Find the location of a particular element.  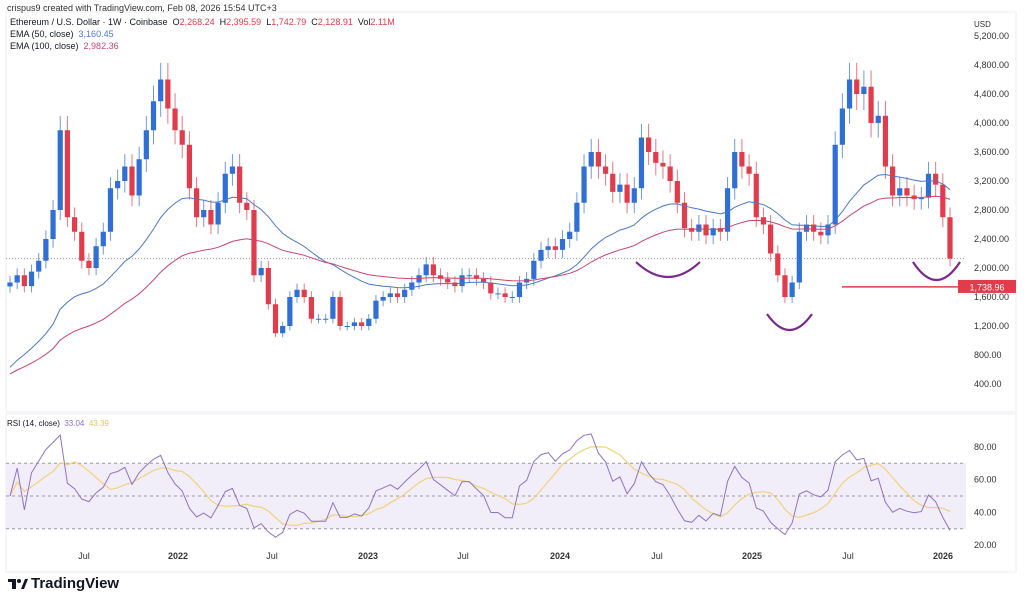

ema50-legend: EMA (50, close) 3,160.45 is located at coordinates (62, 34).